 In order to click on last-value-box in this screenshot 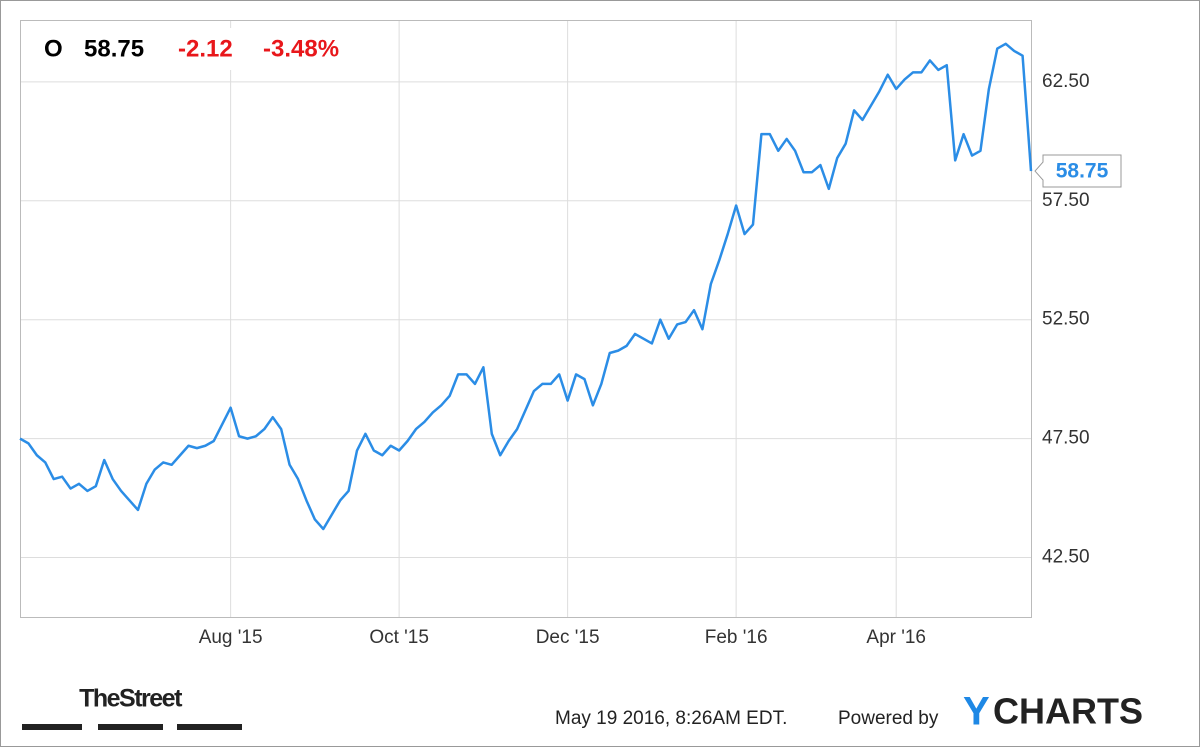, I will do `click(1078, 171)`.